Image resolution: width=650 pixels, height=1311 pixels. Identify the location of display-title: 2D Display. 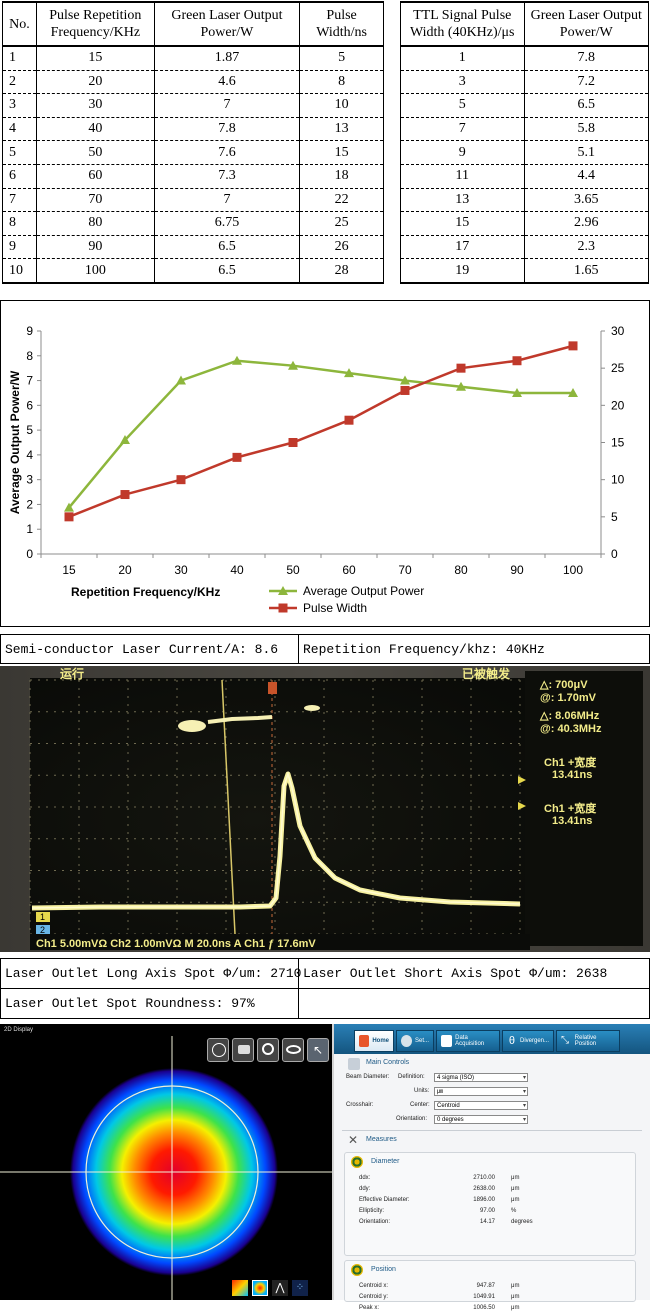
(19, 1030).